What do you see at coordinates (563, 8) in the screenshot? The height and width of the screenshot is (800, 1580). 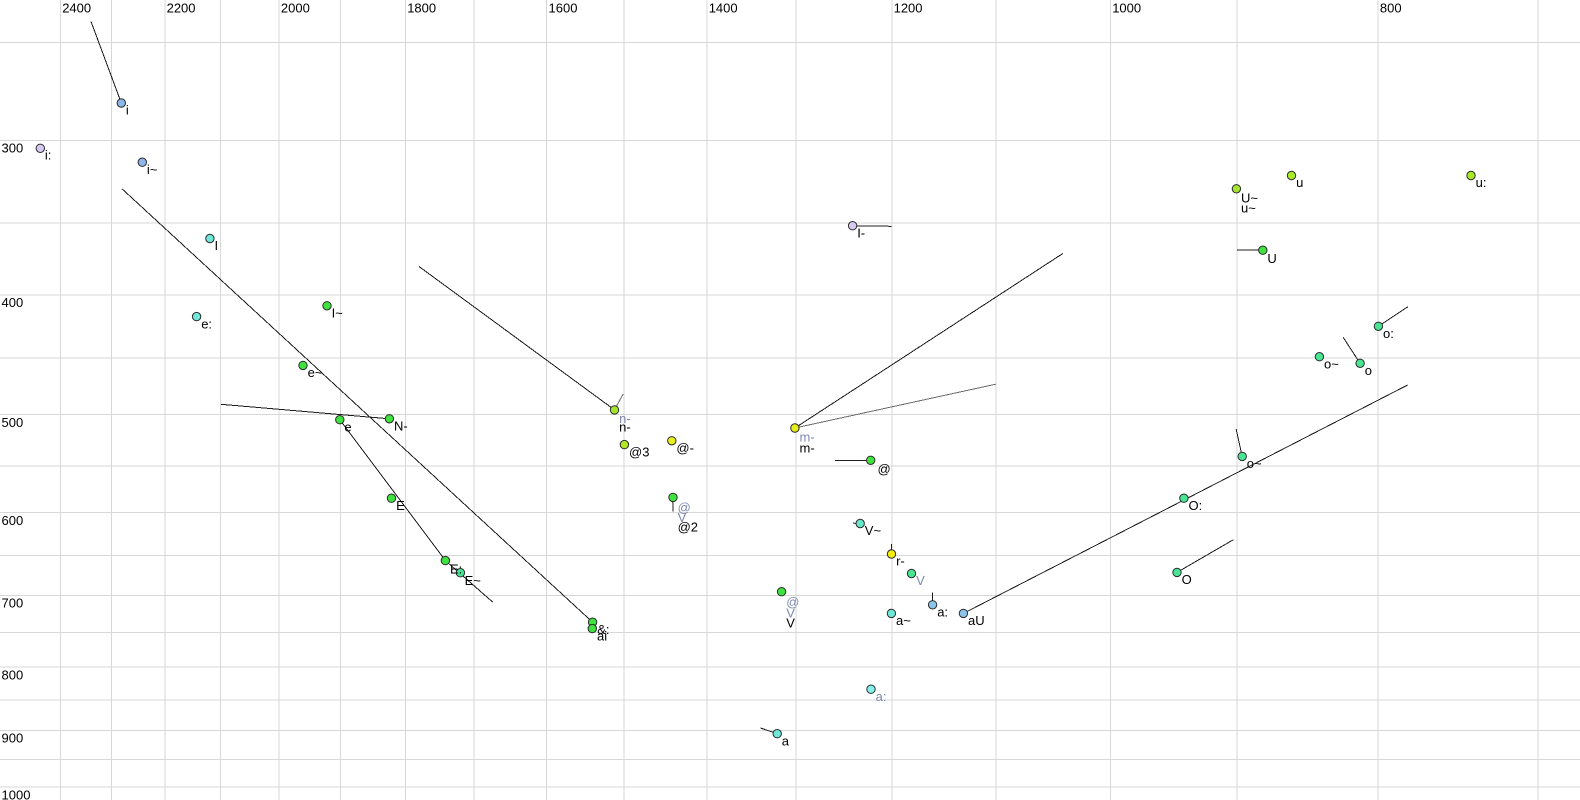 I see `svg-text: 1600` at bounding box center [563, 8].